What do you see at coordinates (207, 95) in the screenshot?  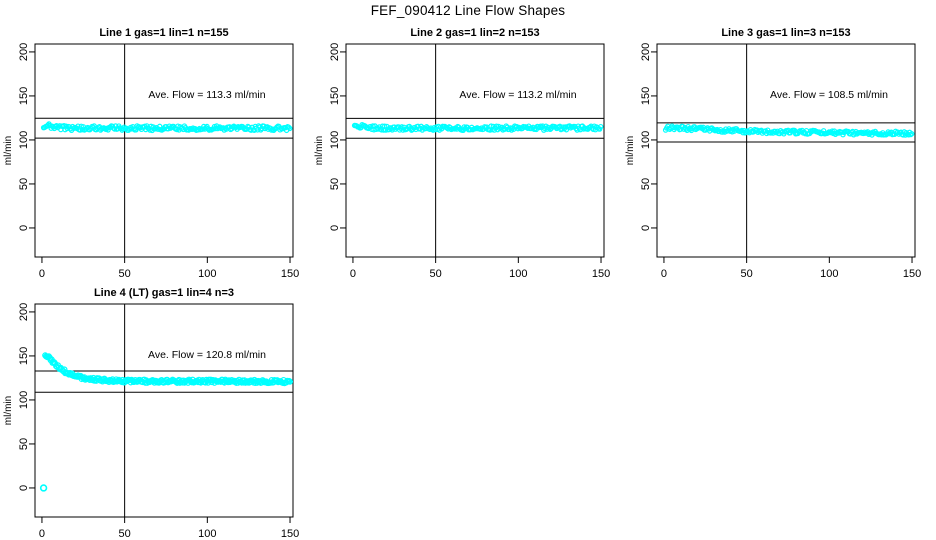 I see `ave-flow-annotation: Ave. Flow = 113.3 ml/min` at bounding box center [207, 95].